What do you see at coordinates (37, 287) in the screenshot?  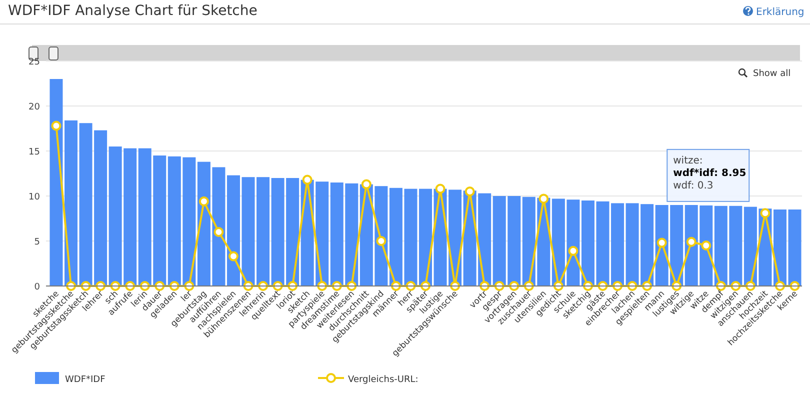 I see `y-tick-label: 0` at bounding box center [37, 287].